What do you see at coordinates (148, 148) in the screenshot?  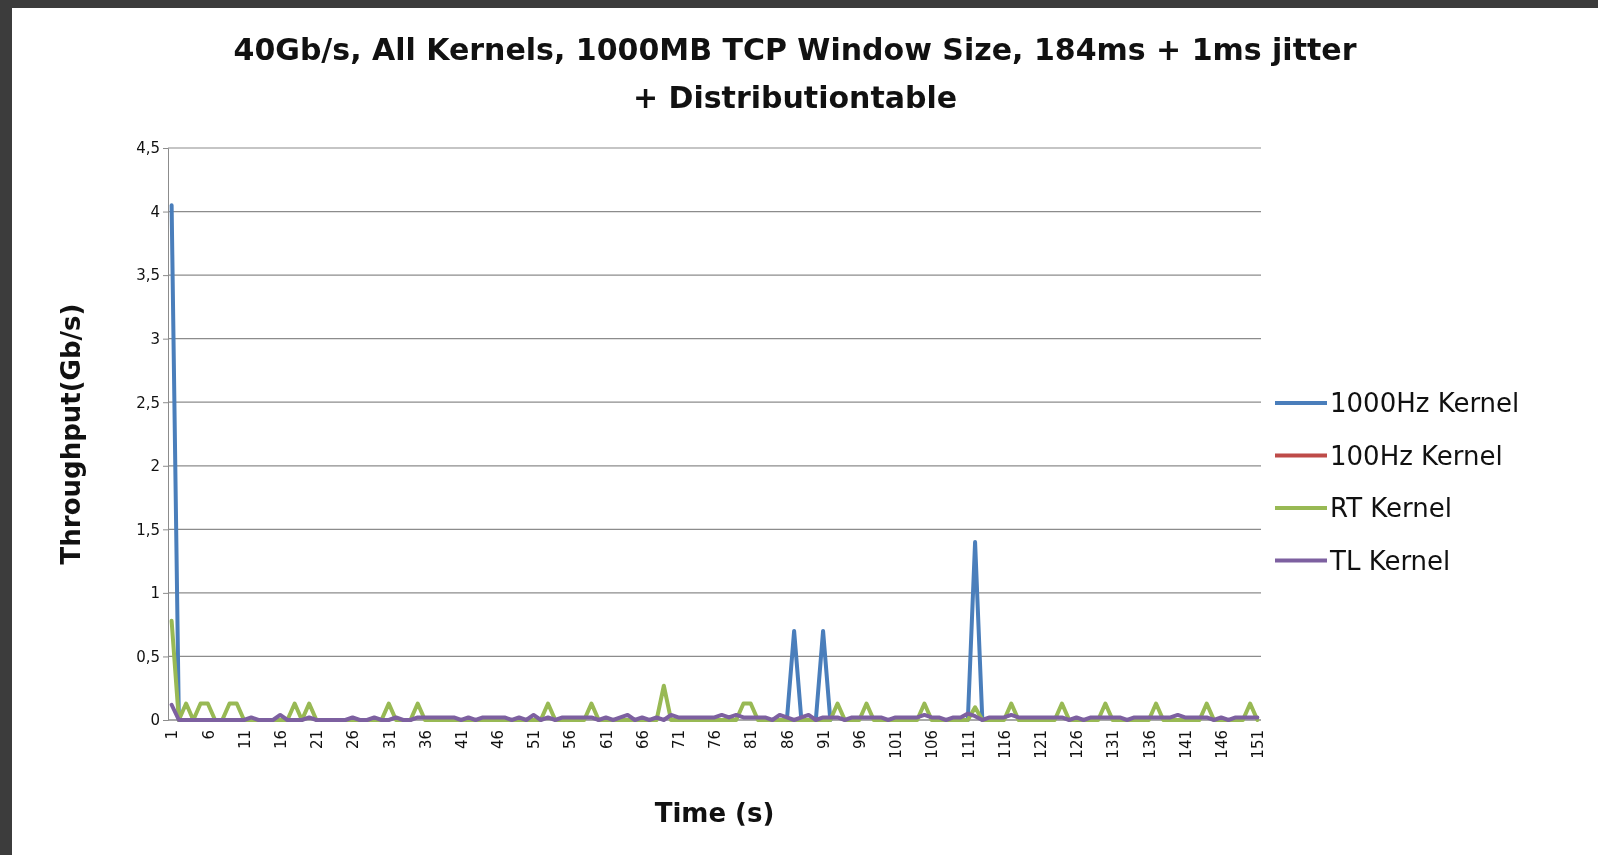 I see `y-tick-label: 4,5` at bounding box center [148, 148].